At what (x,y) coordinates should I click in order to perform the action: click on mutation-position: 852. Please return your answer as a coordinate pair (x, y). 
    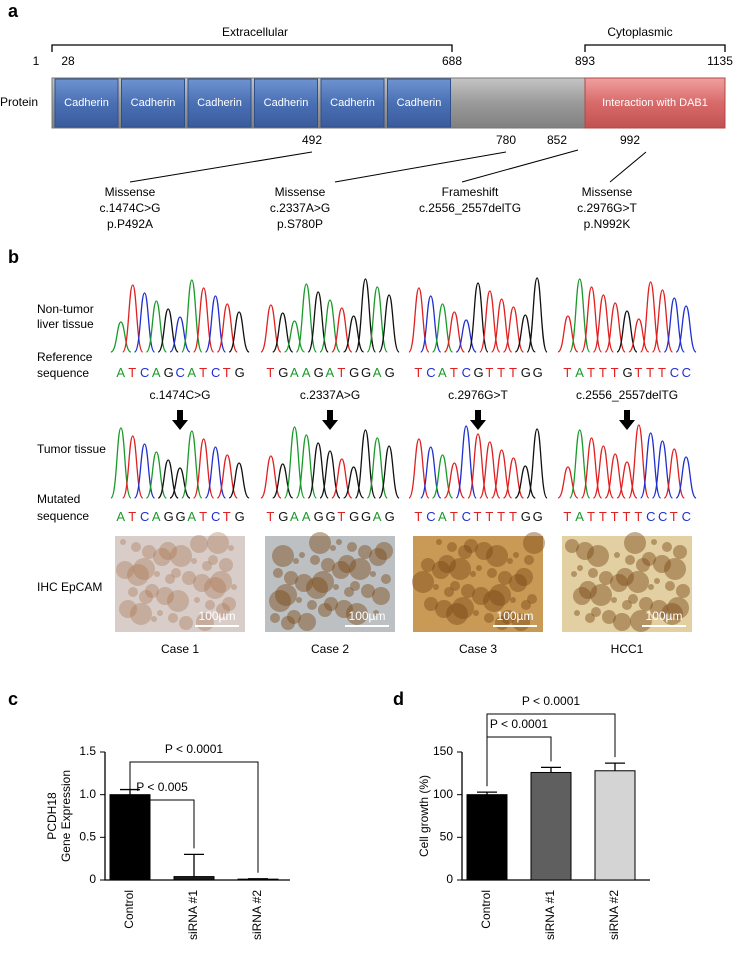
    Looking at the image, I should click on (557, 140).